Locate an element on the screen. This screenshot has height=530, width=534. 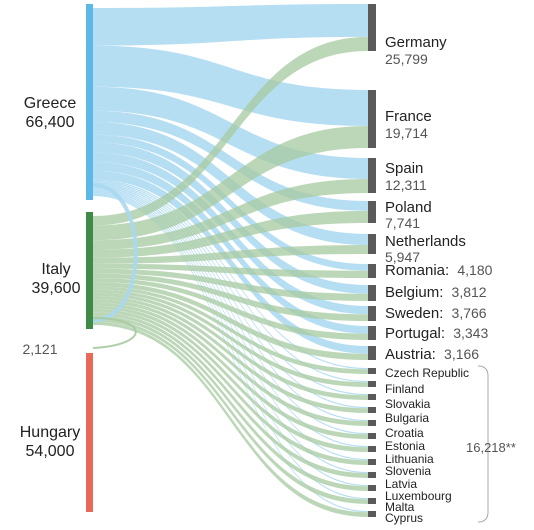
destination-bar-netherlands is located at coordinates (372, 244).